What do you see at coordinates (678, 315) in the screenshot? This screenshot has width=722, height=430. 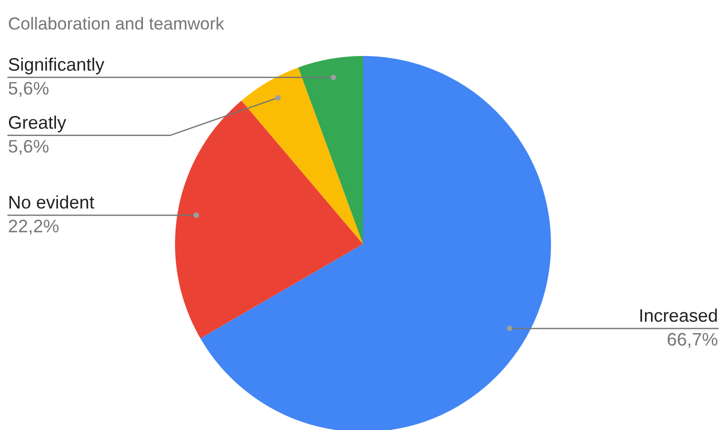 I see `slice-label: Increased` at bounding box center [678, 315].